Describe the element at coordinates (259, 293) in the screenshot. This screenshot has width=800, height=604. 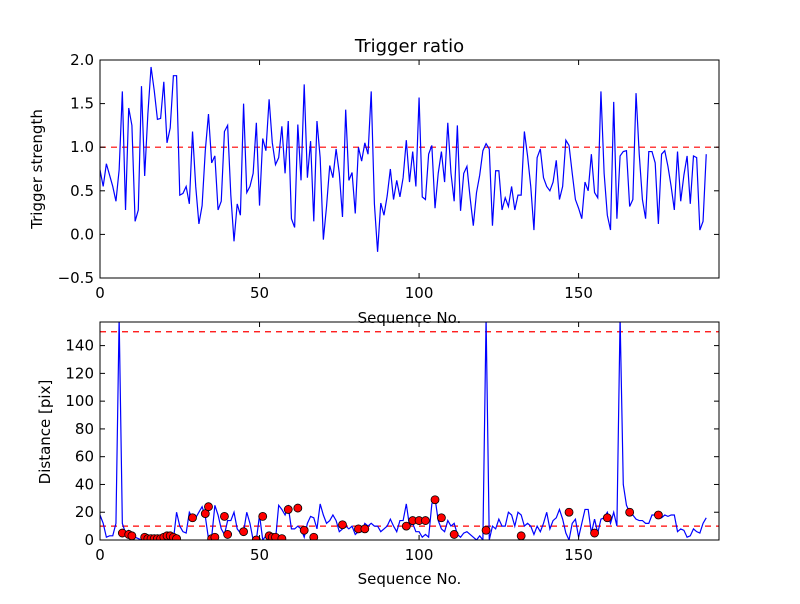
I see `top-x-tick-label: 50` at that location.